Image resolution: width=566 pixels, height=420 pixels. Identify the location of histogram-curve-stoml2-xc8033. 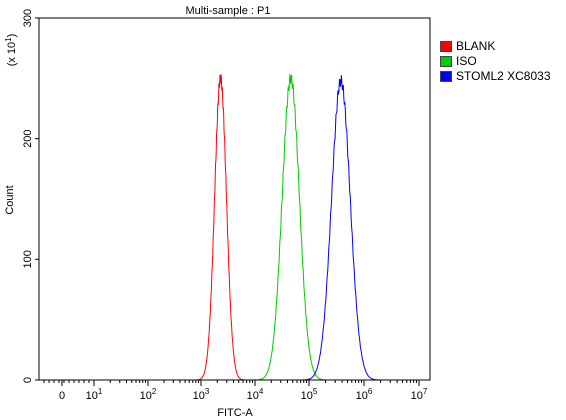
(341, 228).